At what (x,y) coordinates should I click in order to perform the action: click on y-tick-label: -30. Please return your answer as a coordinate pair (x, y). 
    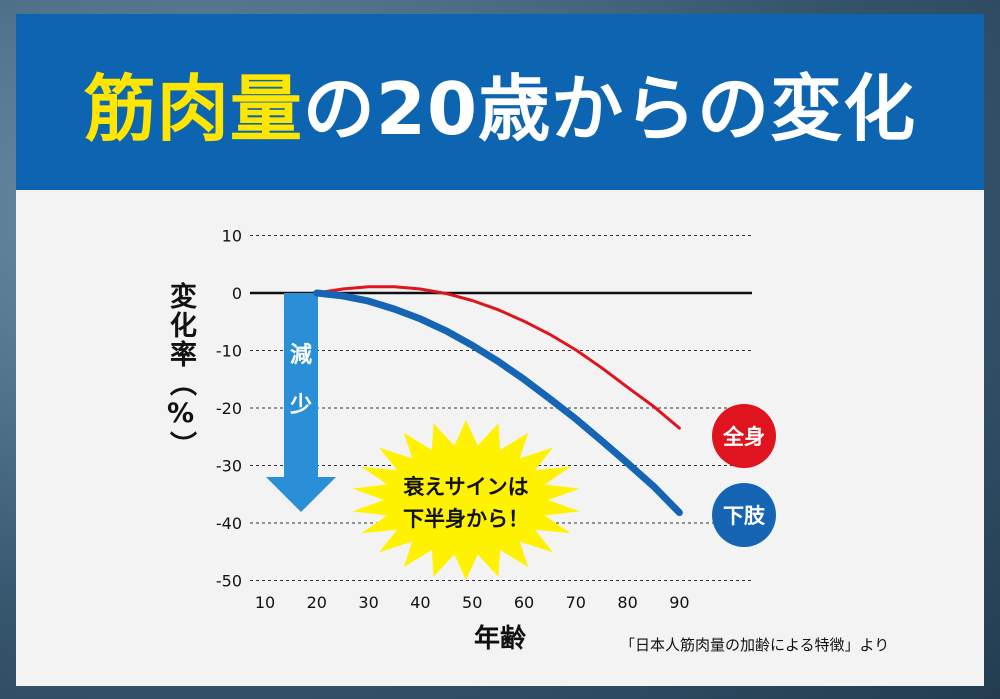
    Looking at the image, I should click on (229, 466).